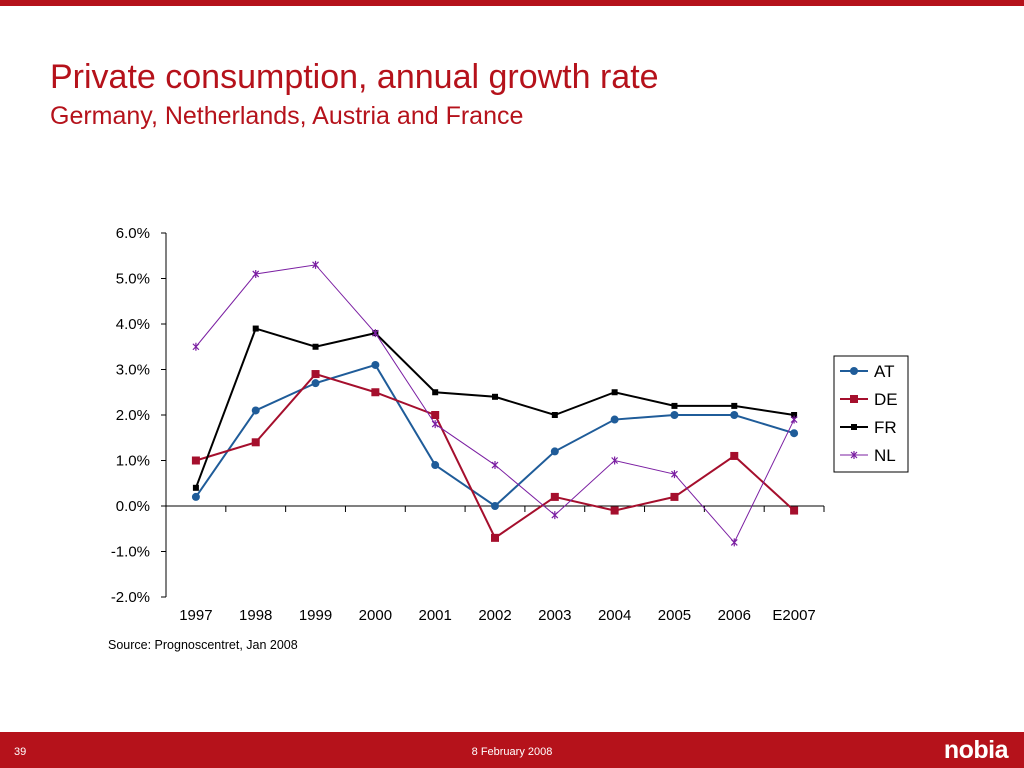 Image resolution: width=1024 pixels, height=768 pixels. I want to click on y-tick-label: 3.0%, so click(133, 370).